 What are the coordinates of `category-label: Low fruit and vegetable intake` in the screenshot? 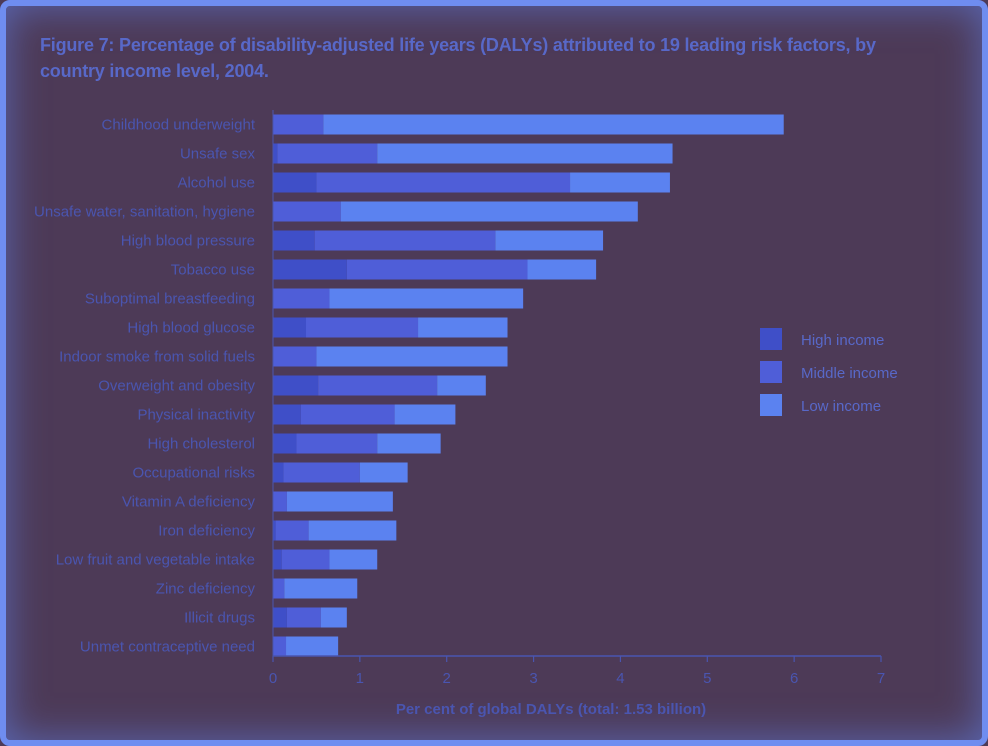 It's located at (155, 560).